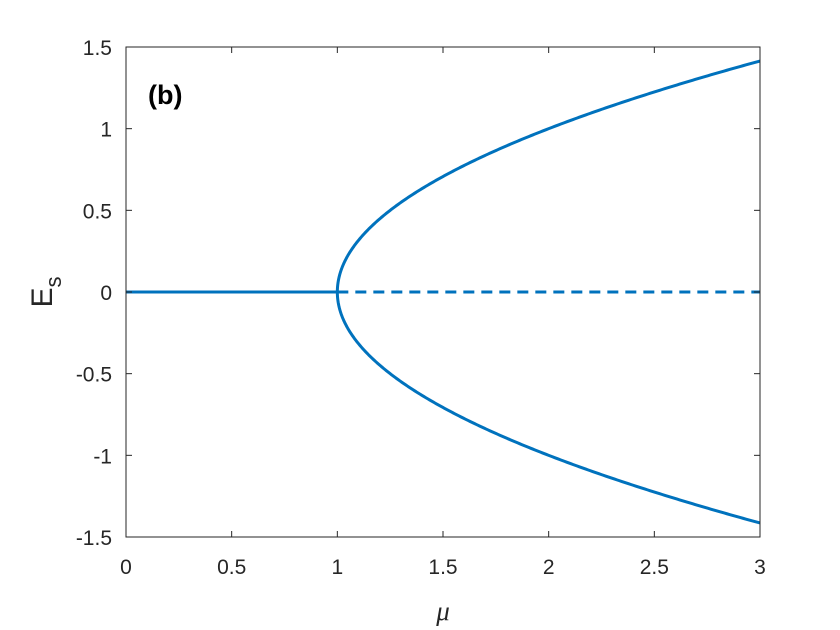 The height and width of the screenshot is (630, 840). I want to click on x-tick-label: 1.5, so click(442, 567).